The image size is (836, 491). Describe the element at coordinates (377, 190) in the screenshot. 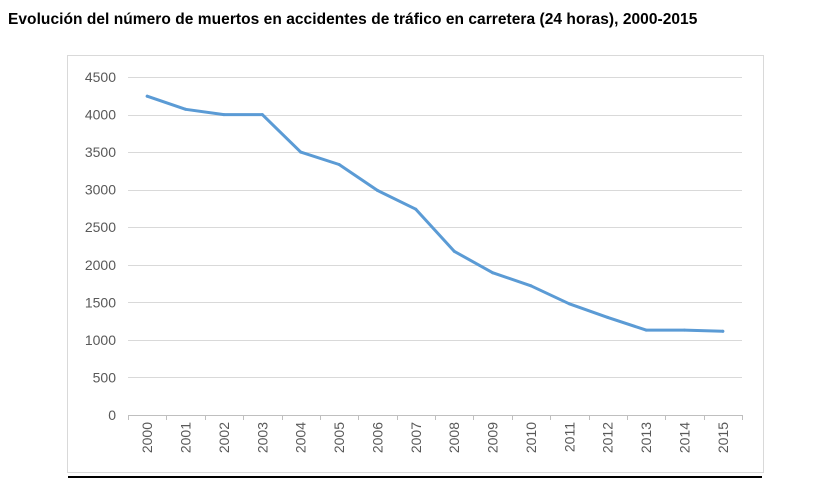

I see `data-point-2006` at that location.